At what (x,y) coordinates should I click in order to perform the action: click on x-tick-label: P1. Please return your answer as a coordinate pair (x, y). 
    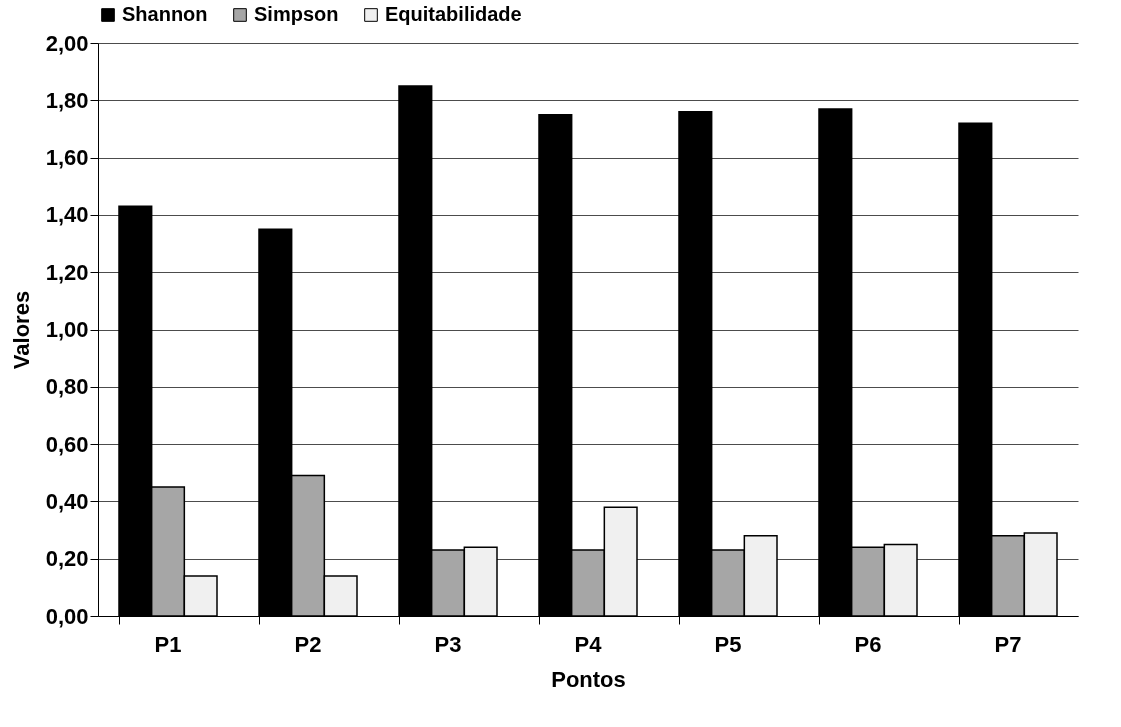
    Looking at the image, I should click on (168, 644).